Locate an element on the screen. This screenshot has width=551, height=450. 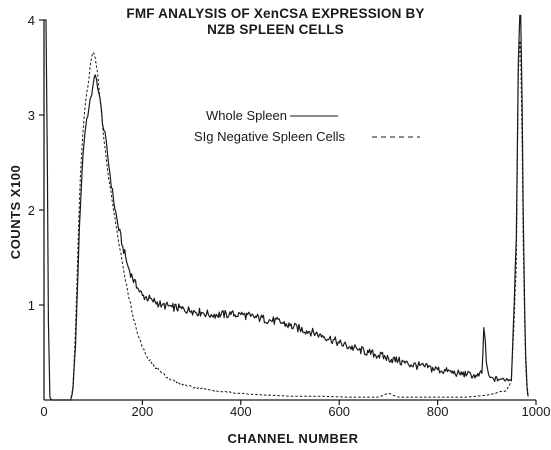
y-tick-label: 4 is located at coordinates (31, 20).